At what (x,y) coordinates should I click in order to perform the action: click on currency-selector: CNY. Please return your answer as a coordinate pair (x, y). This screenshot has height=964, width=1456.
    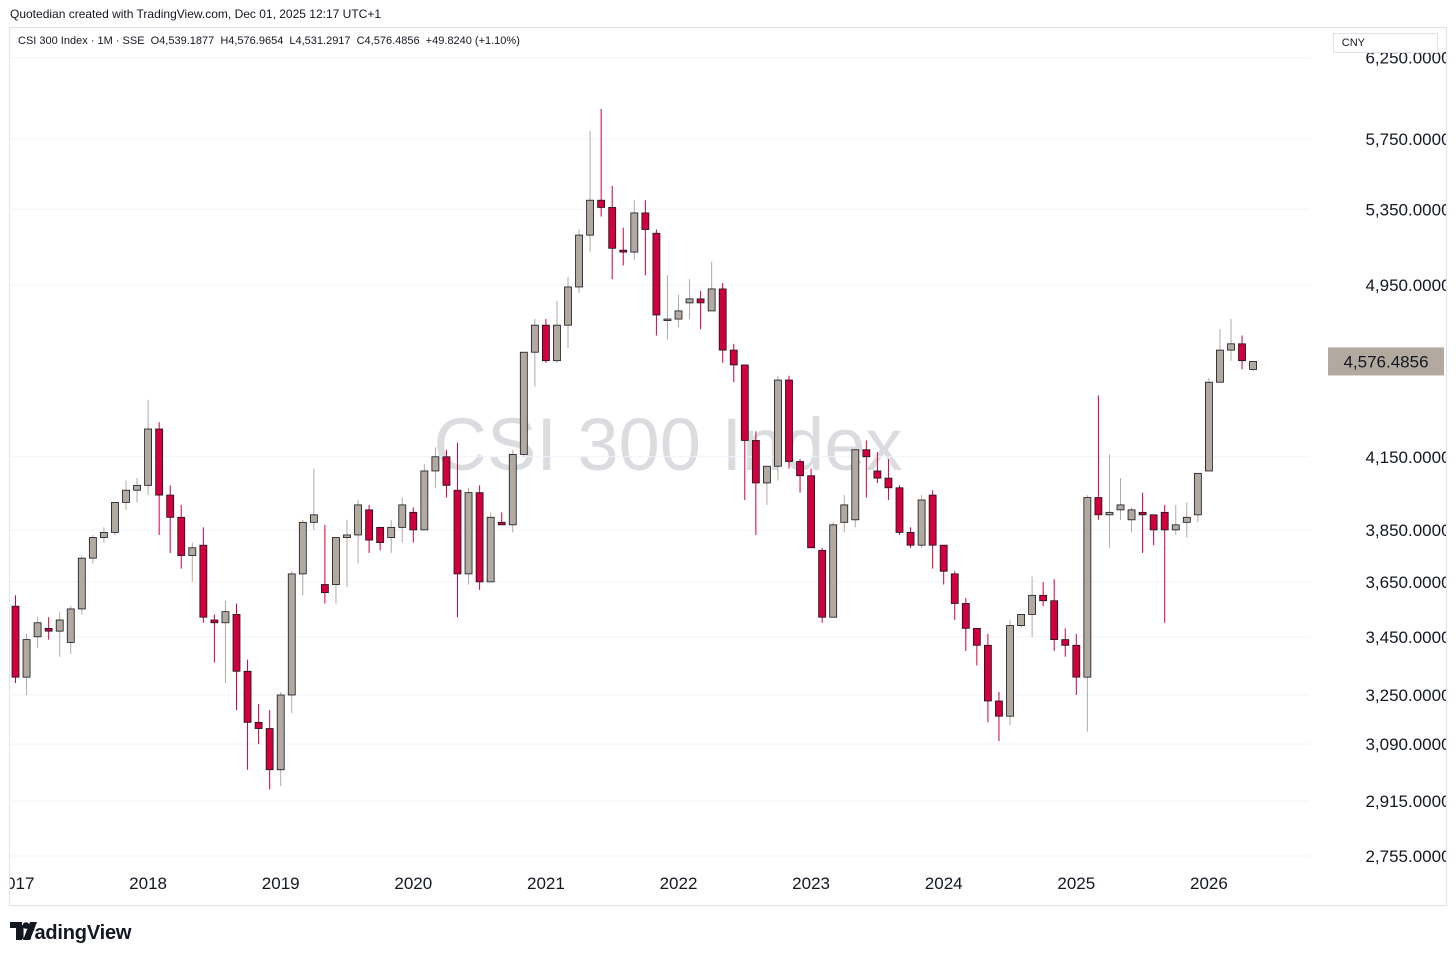
    Looking at the image, I should click on (1385, 43).